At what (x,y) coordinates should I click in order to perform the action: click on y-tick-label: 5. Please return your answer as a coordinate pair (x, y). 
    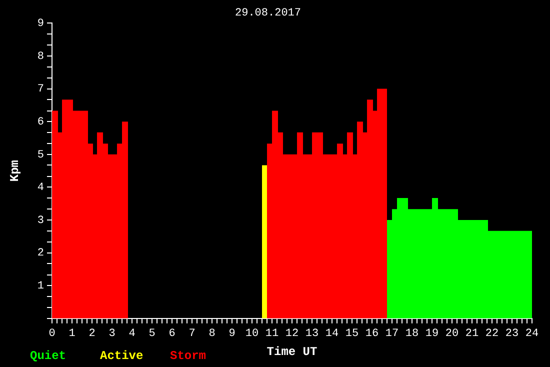
    Looking at the image, I should click on (40, 155).